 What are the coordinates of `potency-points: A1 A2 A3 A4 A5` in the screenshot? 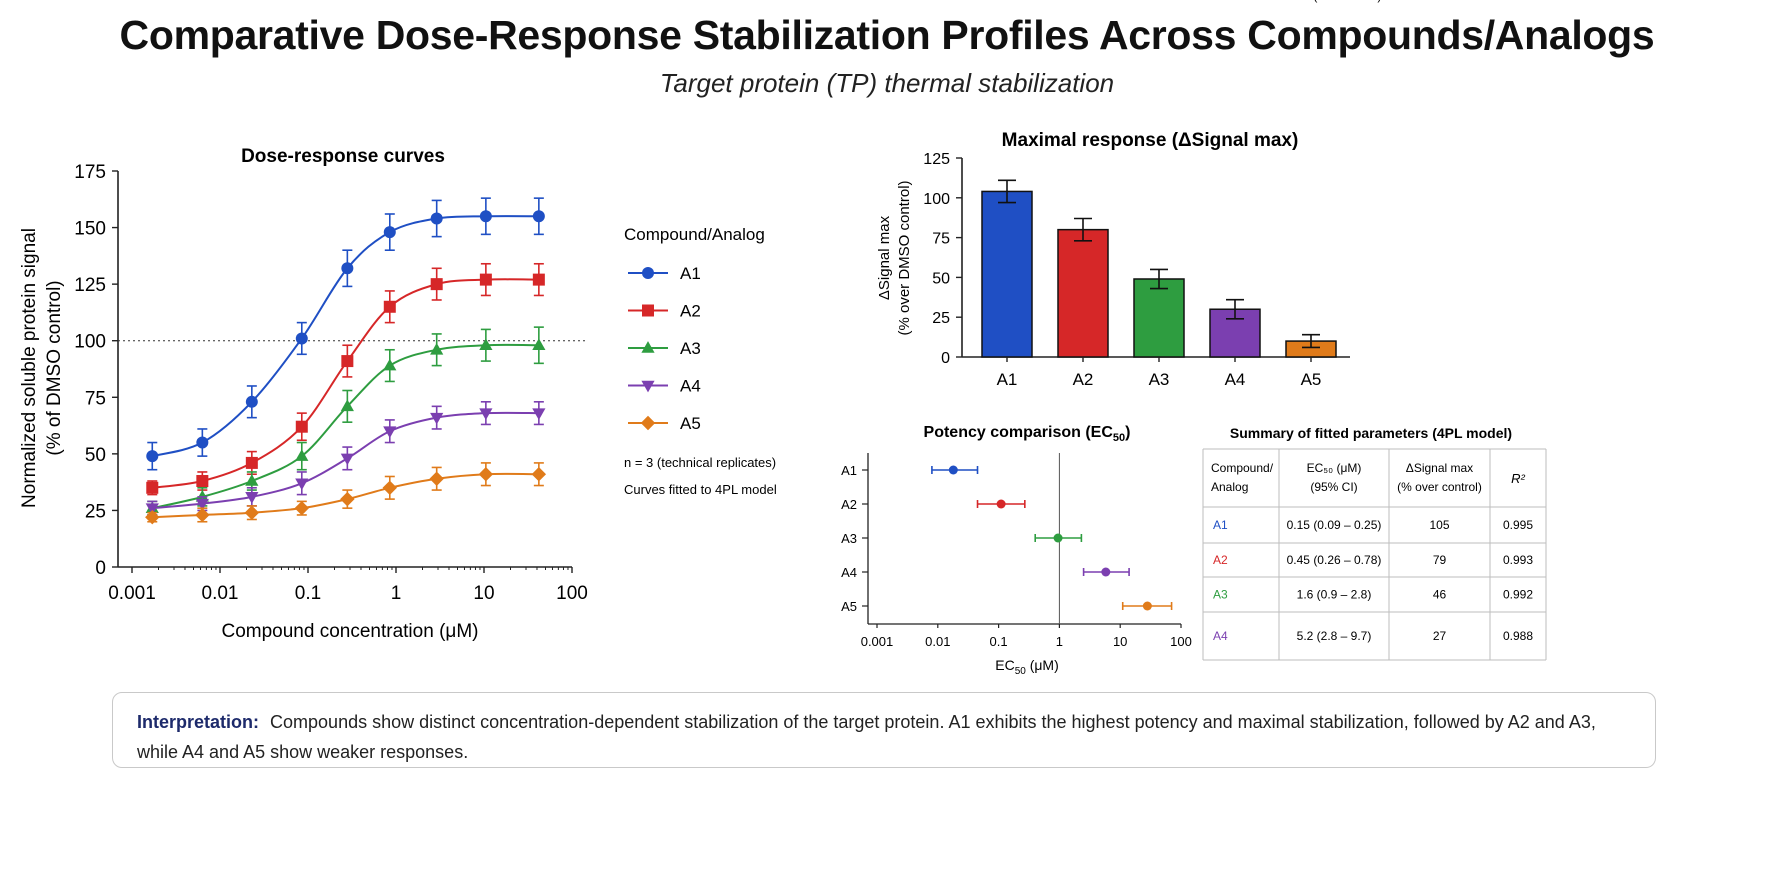 It's located at (1007, 538).